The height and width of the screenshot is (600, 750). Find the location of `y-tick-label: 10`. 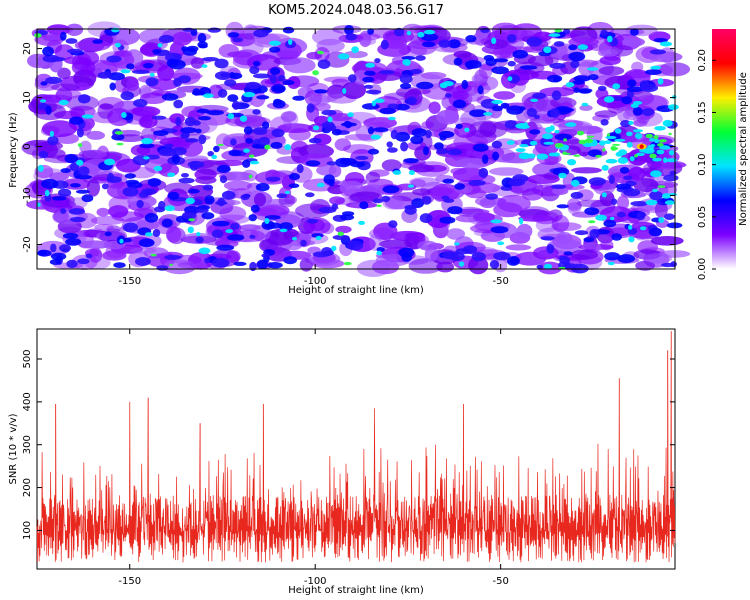

y-tick-label: 10 is located at coordinates (27, 97).